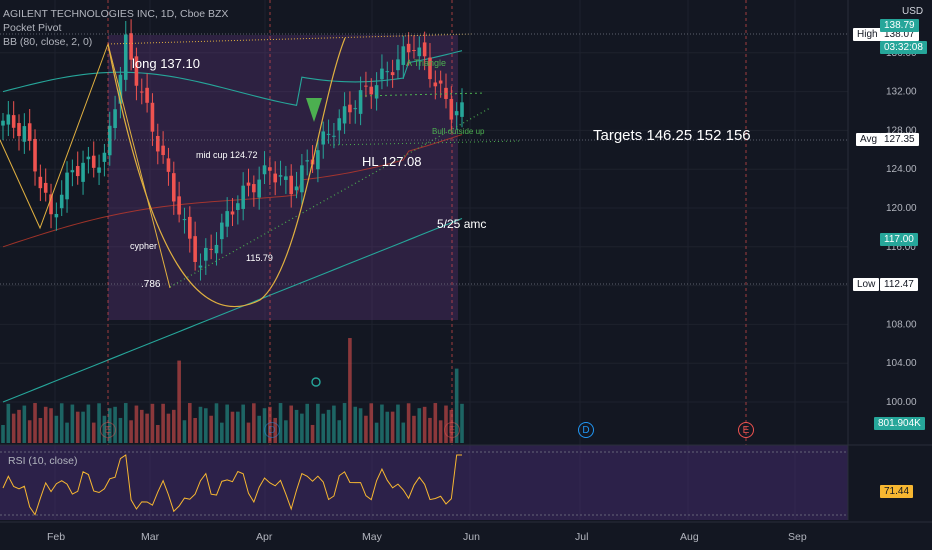 Image resolution: width=932 pixels, height=550 pixels. What do you see at coordinates (48, 42) in the screenshot?
I see `bollinger-legend: BB (80, close, 2, 0)` at bounding box center [48, 42].